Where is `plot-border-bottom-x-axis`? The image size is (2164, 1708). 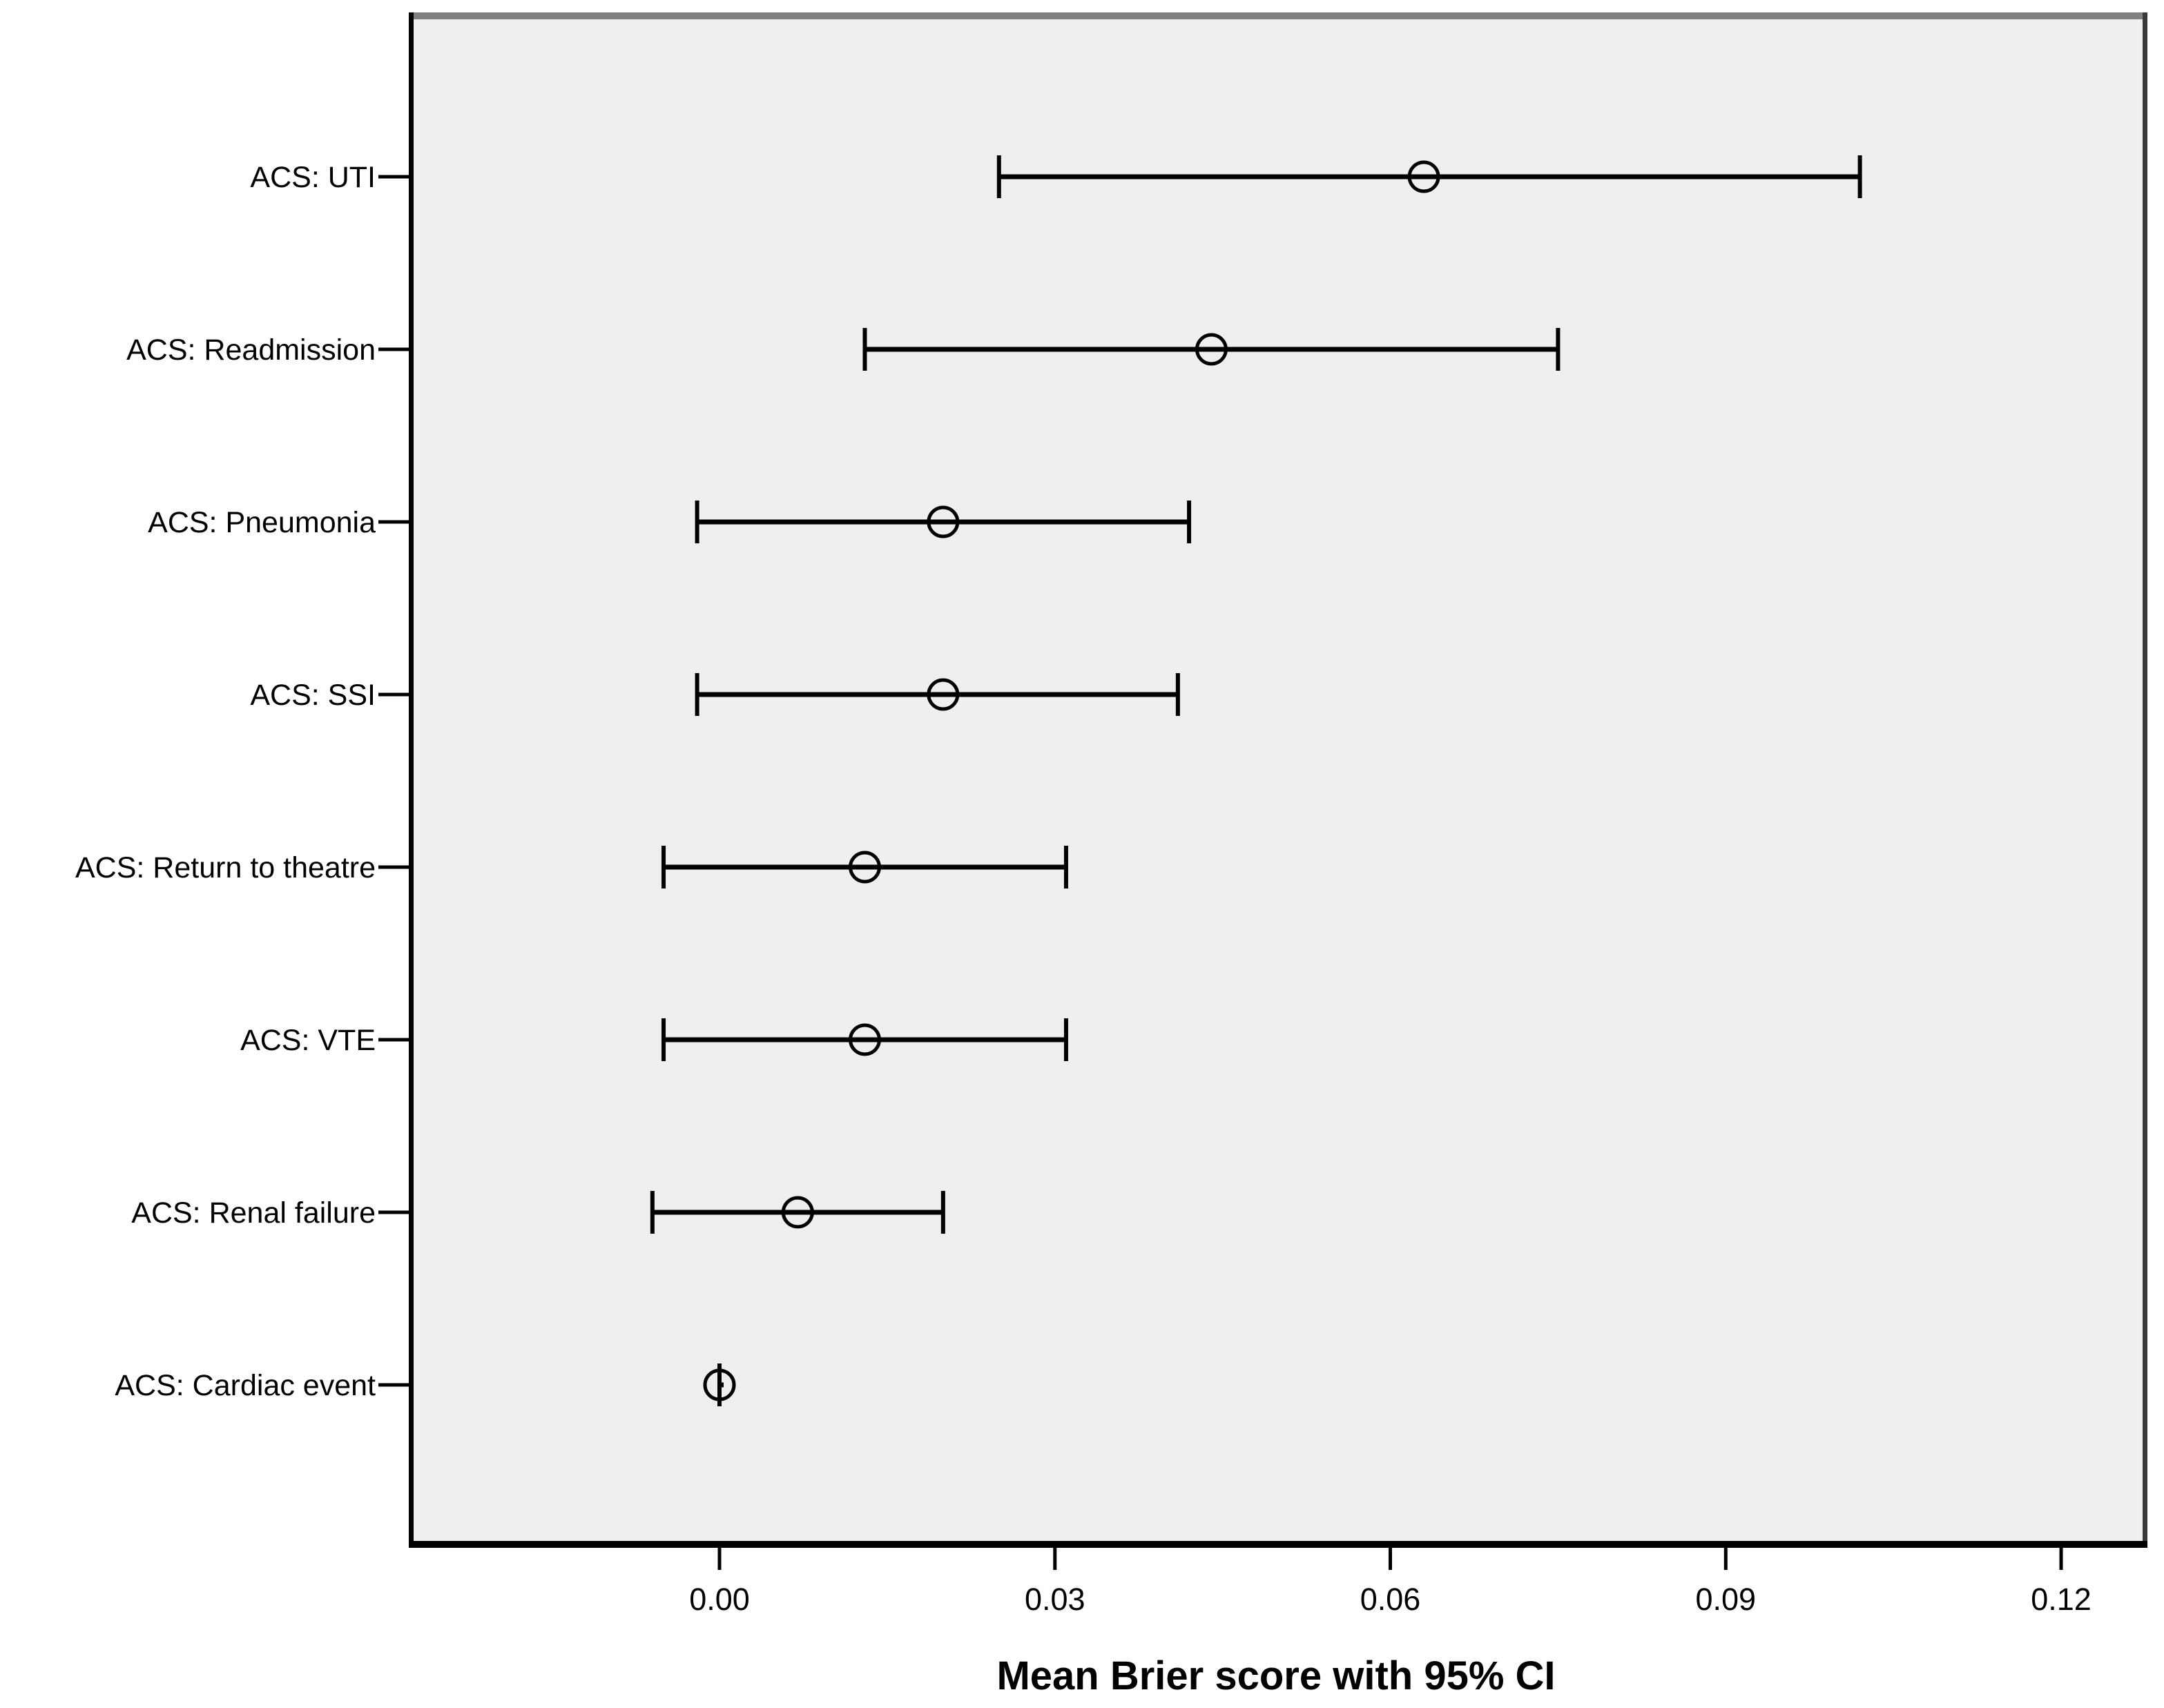
plot-border-bottom-x-axis is located at coordinates (1278, 1544).